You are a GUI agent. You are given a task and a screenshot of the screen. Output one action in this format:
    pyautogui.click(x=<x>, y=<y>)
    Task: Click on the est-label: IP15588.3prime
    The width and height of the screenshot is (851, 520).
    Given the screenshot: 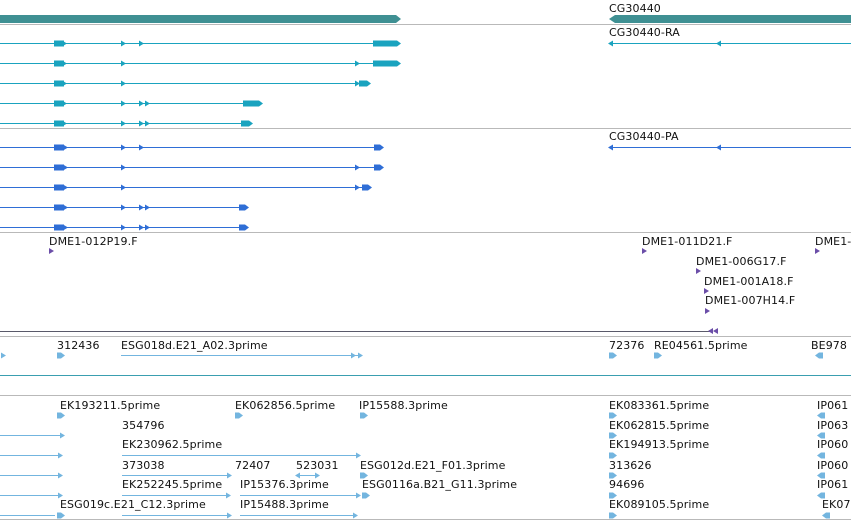 What is the action you would take?
    pyautogui.click(x=403, y=405)
    